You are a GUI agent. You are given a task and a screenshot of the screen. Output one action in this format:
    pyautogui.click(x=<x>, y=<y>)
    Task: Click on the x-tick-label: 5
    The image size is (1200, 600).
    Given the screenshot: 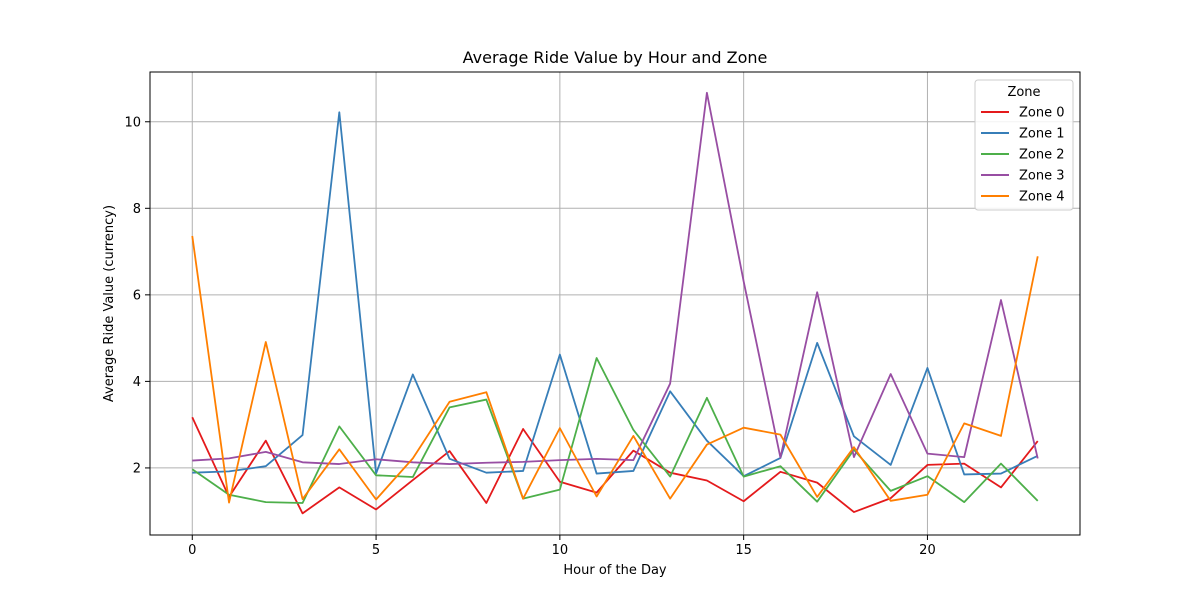 What is the action you would take?
    pyautogui.click(x=376, y=550)
    